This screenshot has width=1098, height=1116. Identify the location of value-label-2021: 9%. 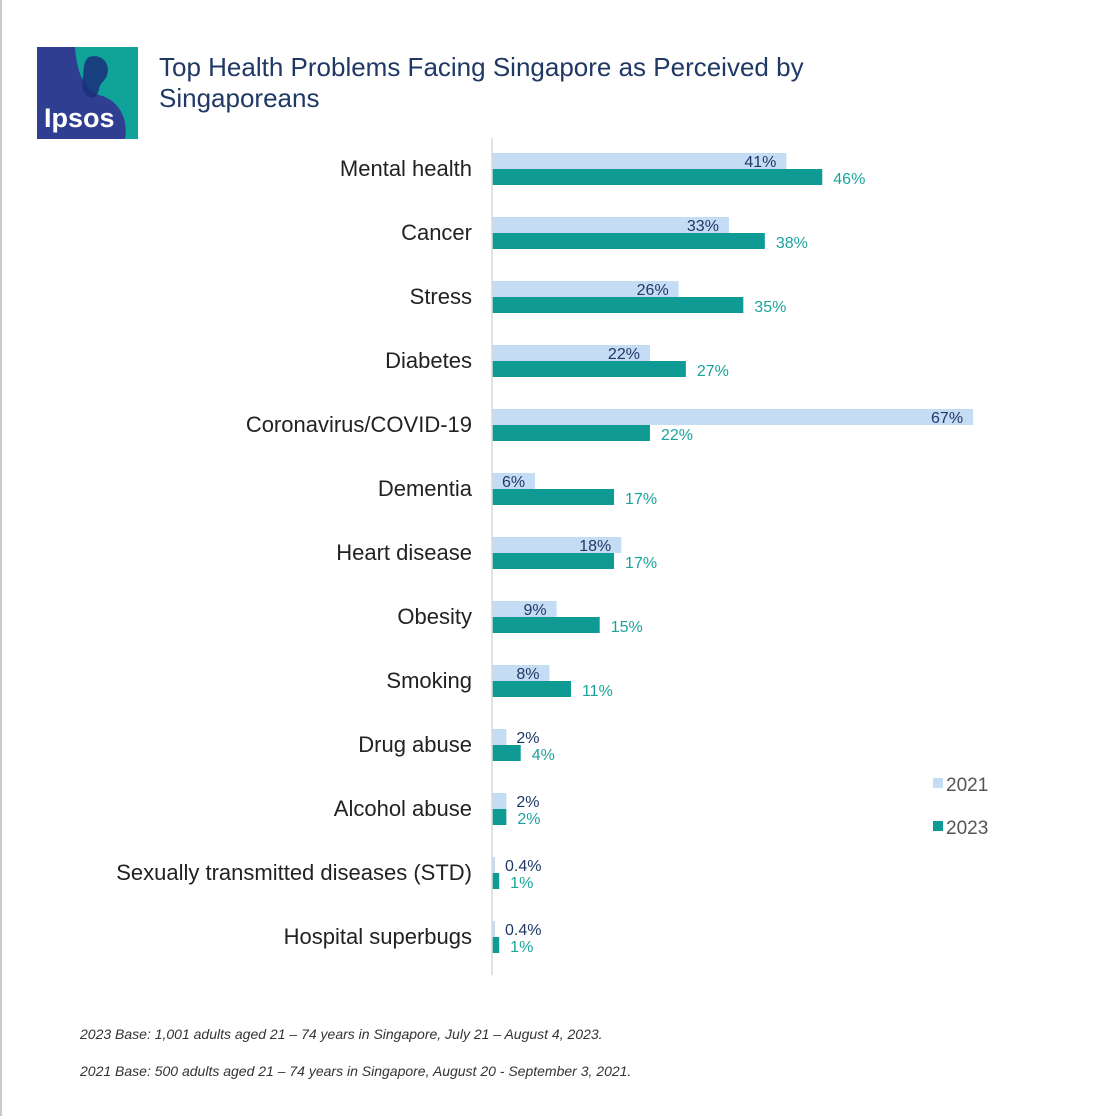
(534, 610).